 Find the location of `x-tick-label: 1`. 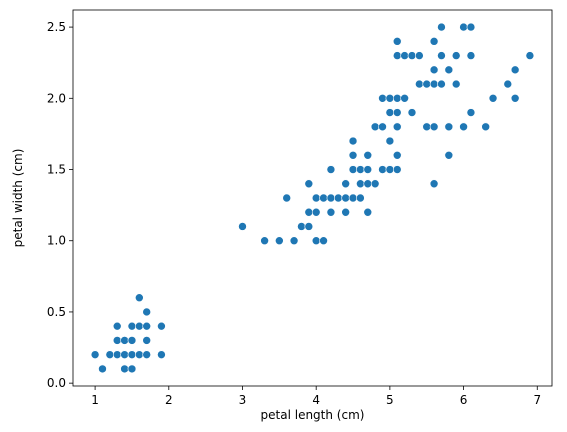

x-tick-label: 1 is located at coordinates (95, 400).